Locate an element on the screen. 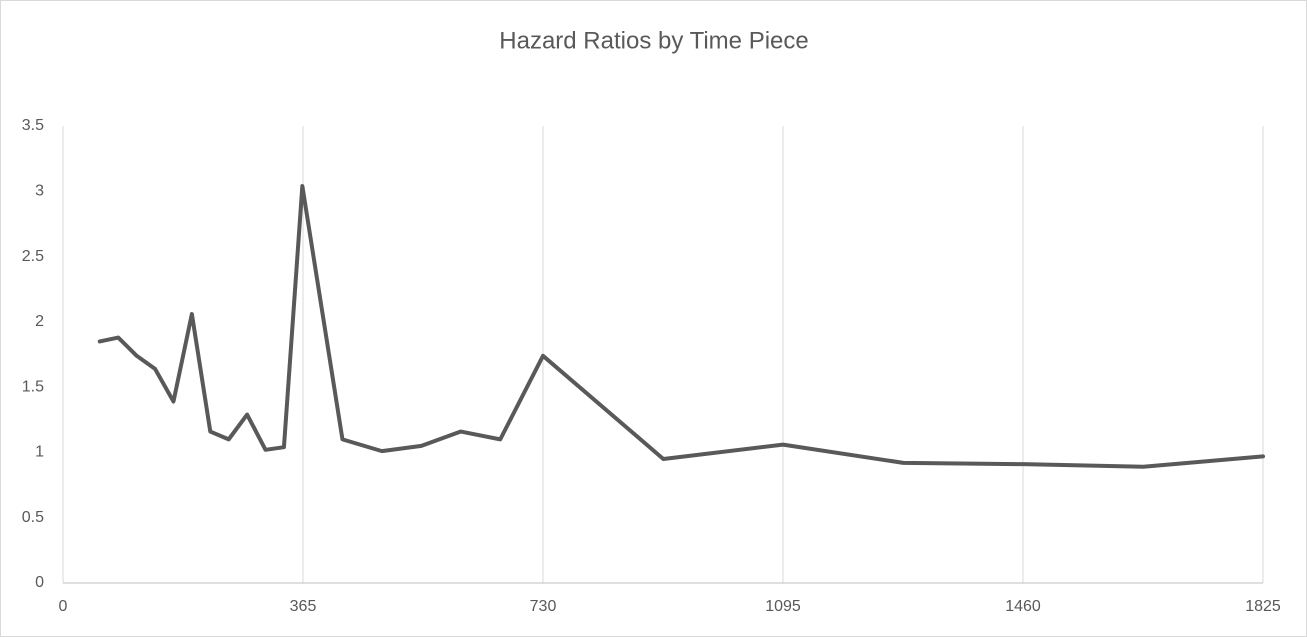  x-tick-label: 1095 is located at coordinates (783, 606).